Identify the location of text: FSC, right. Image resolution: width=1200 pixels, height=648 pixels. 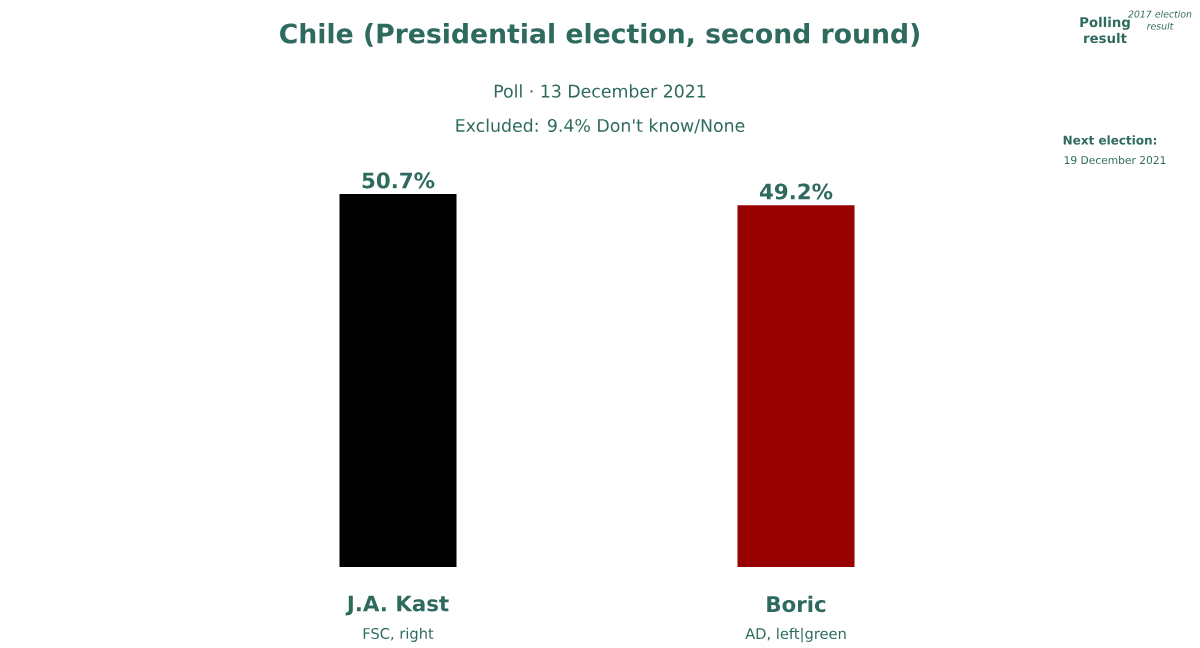
(398, 634).